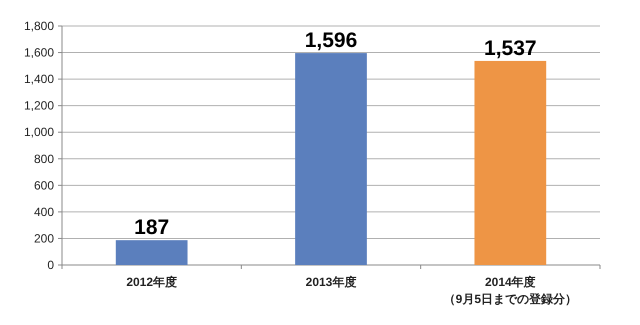  I want to click on y-tick-label: 1,400, so click(39, 79).